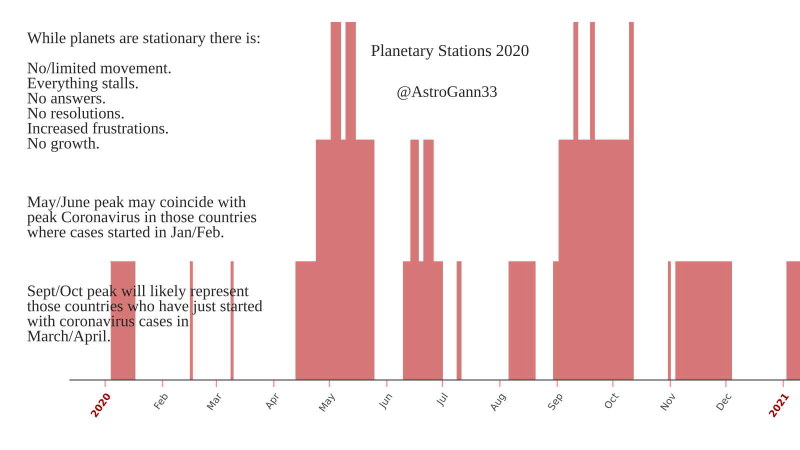 This screenshot has height=450, width=800. Describe the element at coordinates (386, 401) in the screenshot. I see `x-tick-label: Jun` at that location.